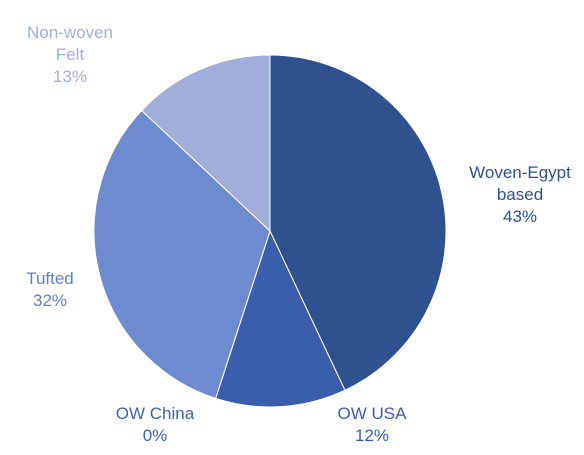 The height and width of the screenshot is (455, 584). Describe the element at coordinates (520, 216) in the screenshot. I see `value-label: 43%` at that location.